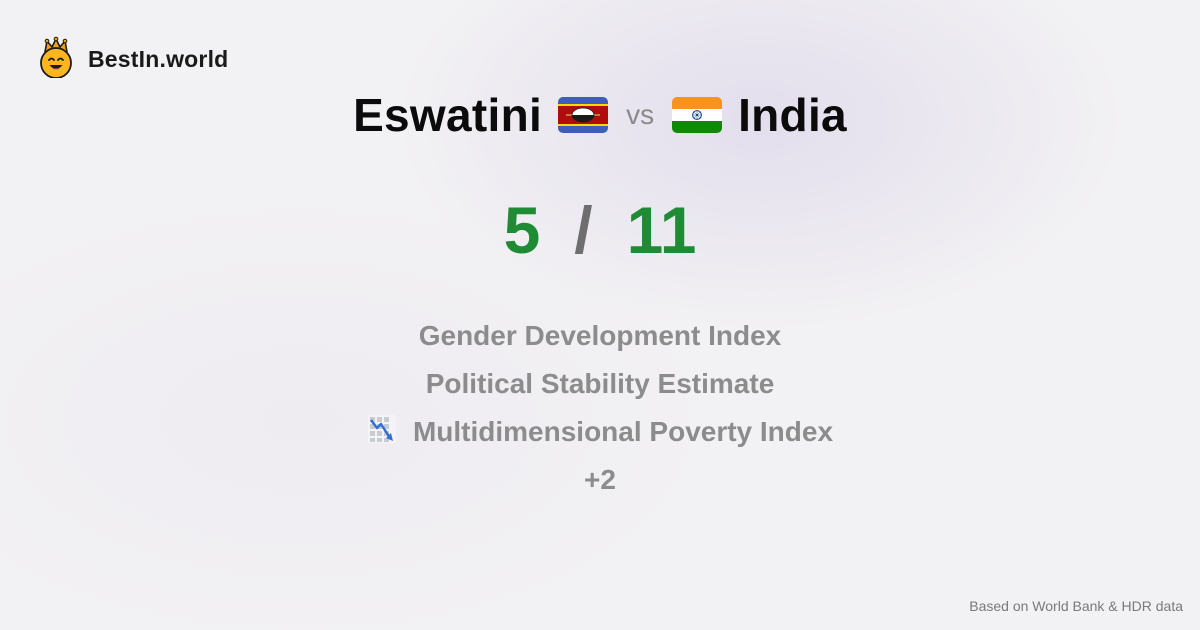 This screenshot has height=630, width=1200. What do you see at coordinates (640, 114) in the screenshot?
I see `vs-label: vs` at bounding box center [640, 114].